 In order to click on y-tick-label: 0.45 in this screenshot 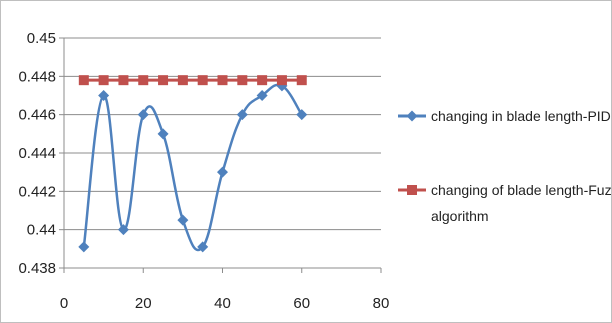, I will do `click(41, 38)`.